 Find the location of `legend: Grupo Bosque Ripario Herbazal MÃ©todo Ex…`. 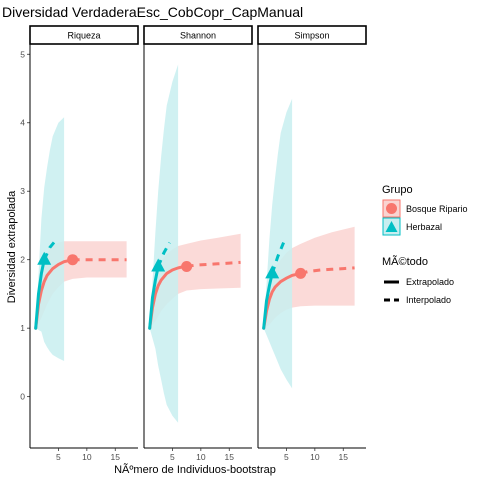

legend: Grupo Bosque Ripario Herbazal MÃ©todo Ex… is located at coordinates (425, 244).